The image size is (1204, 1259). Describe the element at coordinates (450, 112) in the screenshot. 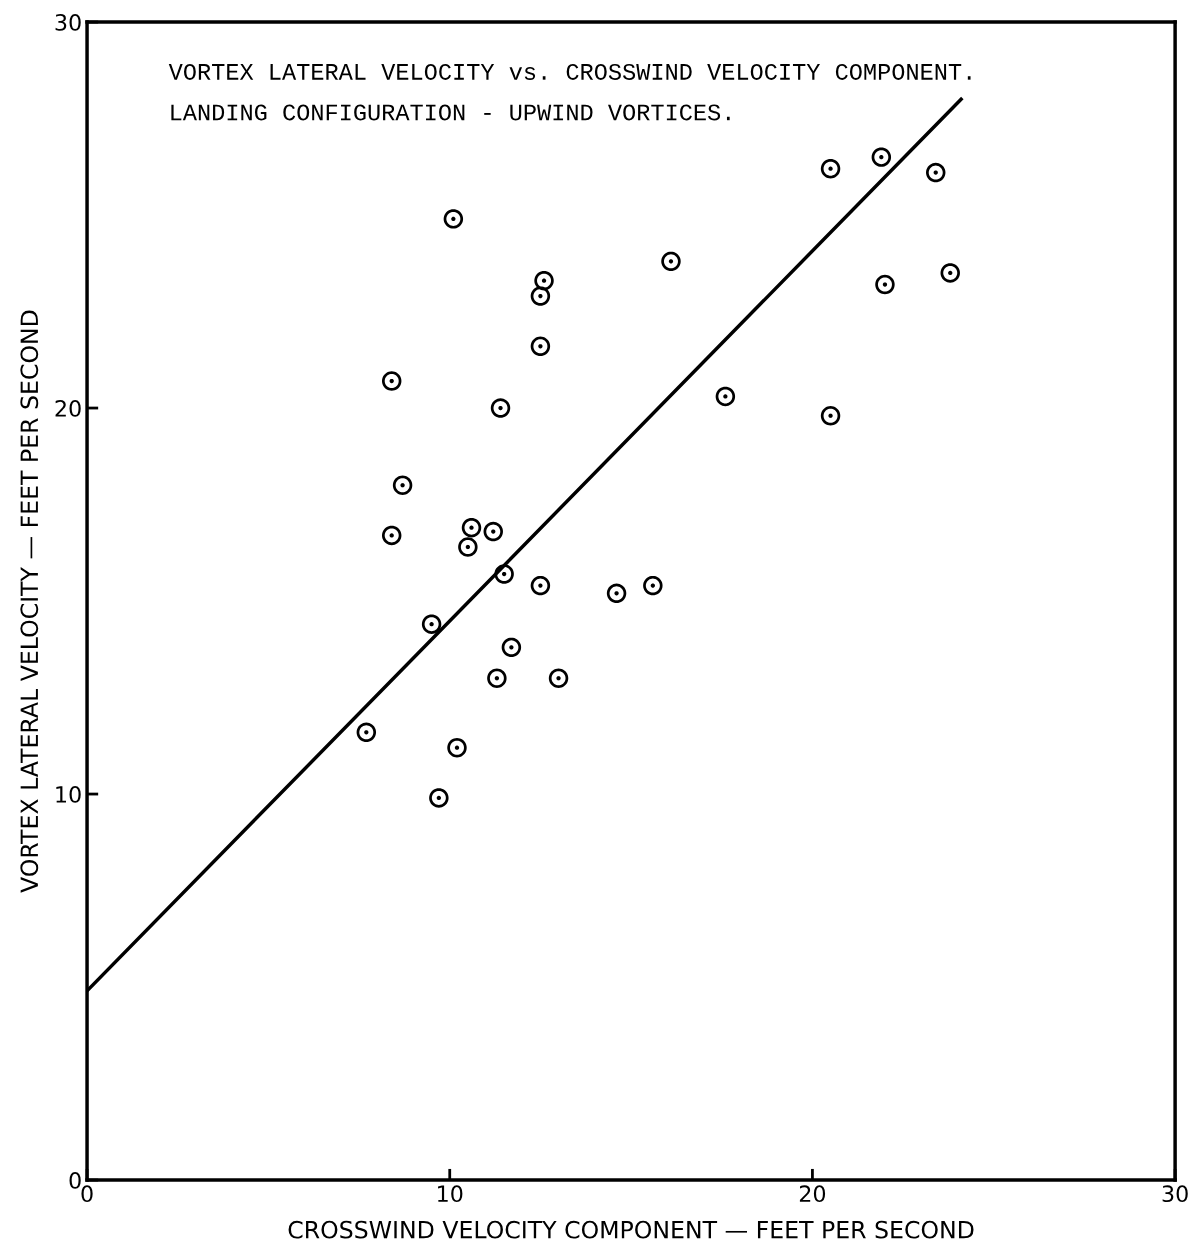

I see `text: LANDING CONFIGURATION - UPWIND VORTICES.` at that location.